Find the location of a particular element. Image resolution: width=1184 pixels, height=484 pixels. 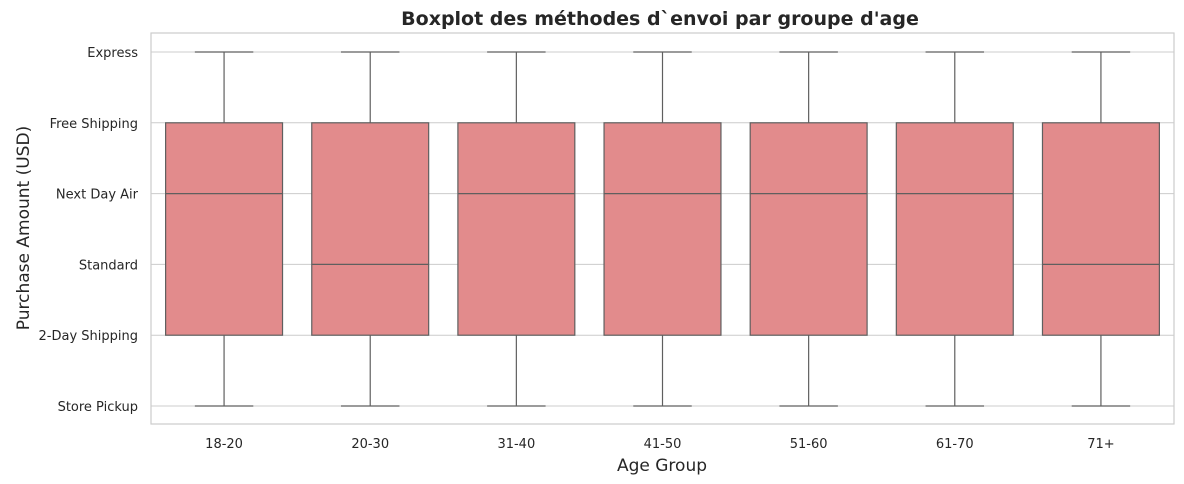

x-tick-label: 61-70 is located at coordinates (955, 444).